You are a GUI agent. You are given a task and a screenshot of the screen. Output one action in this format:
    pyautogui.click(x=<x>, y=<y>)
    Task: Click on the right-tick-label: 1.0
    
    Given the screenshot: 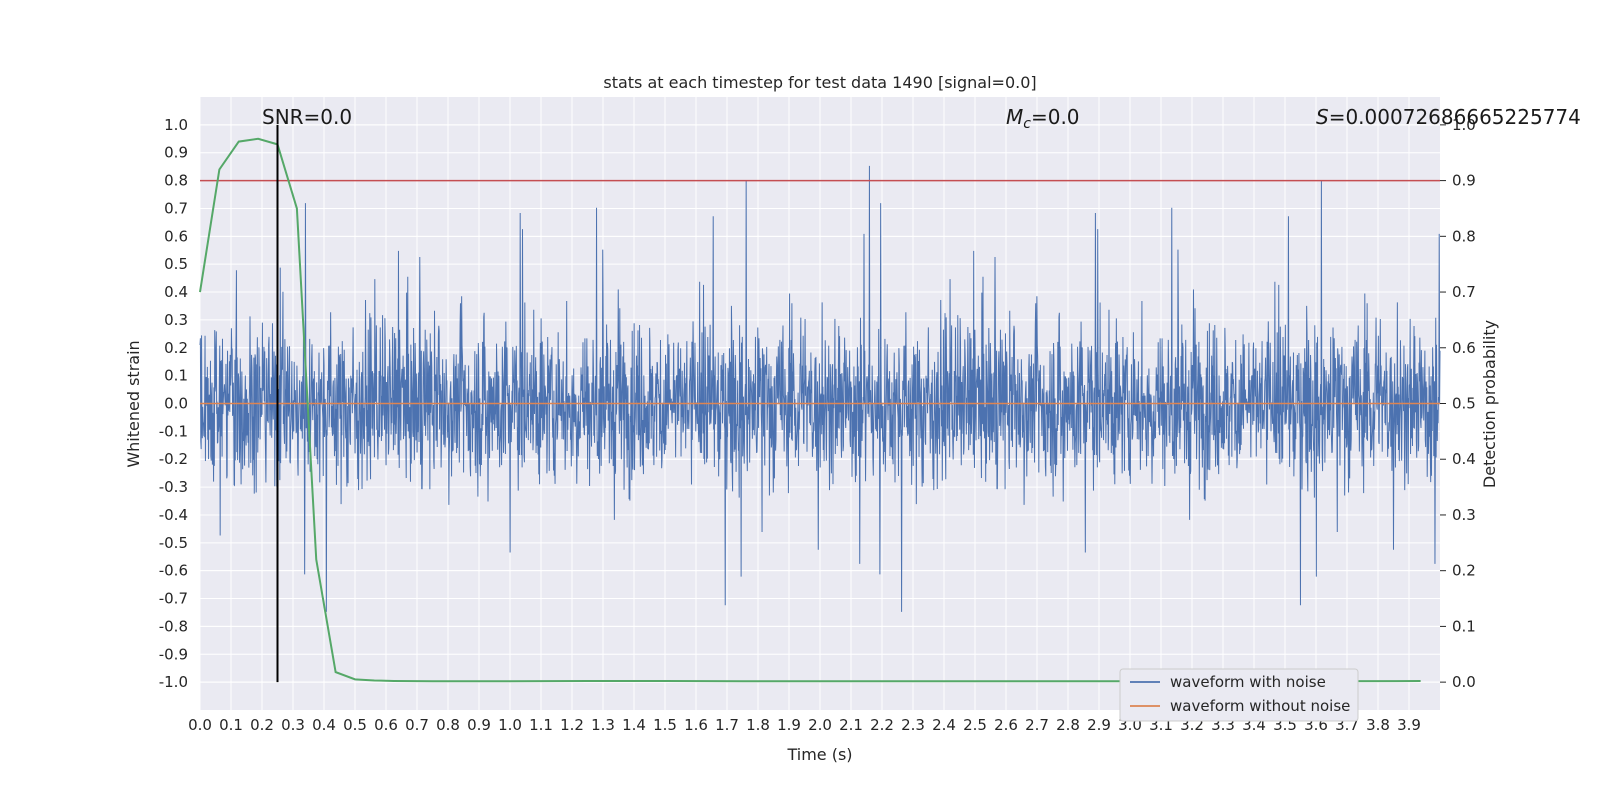 What is the action you would take?
    pyautogui.click(x=1464, y=125)
    